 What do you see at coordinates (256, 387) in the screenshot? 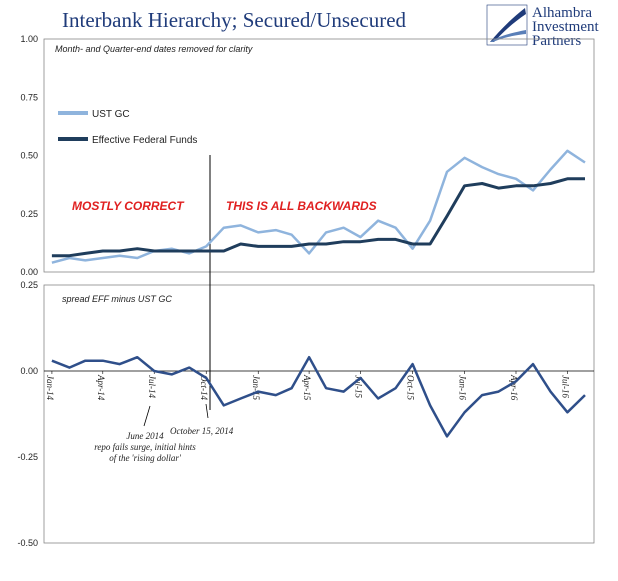
I see `x-tick-label: Jan-15` at bounding box center [256, 387].